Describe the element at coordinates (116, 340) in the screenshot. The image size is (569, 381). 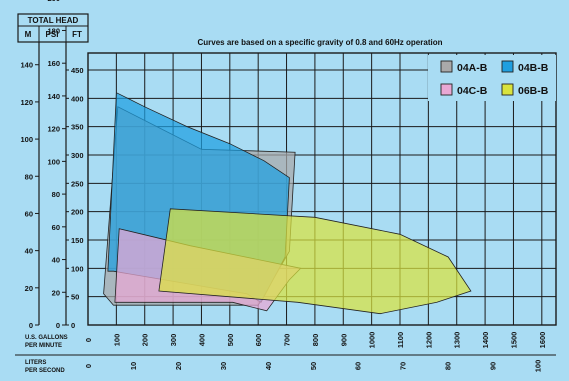
I see `gpm-tick-label: 100` at that location.